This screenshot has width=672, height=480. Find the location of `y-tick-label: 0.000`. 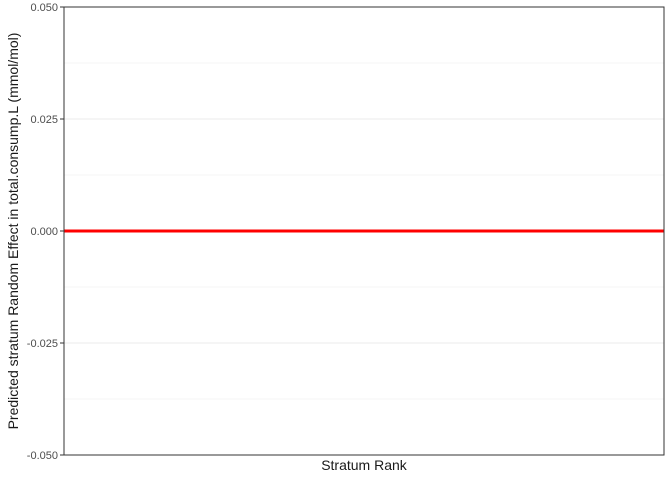

y-tick-label: 0.000 is located at coordinates (44, 232).